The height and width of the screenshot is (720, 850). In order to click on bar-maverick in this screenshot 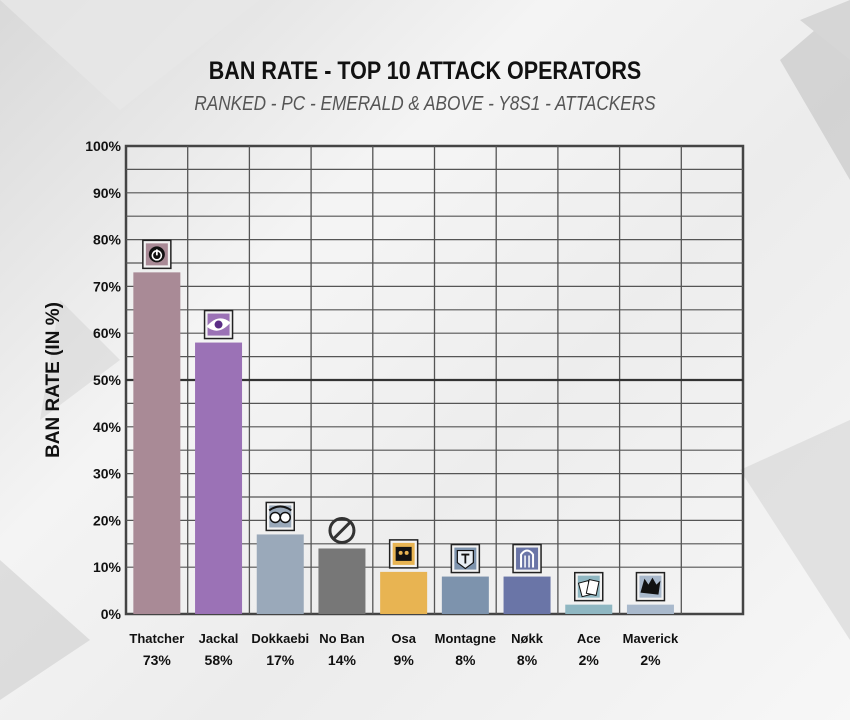, I will do `click(650, 609)`.